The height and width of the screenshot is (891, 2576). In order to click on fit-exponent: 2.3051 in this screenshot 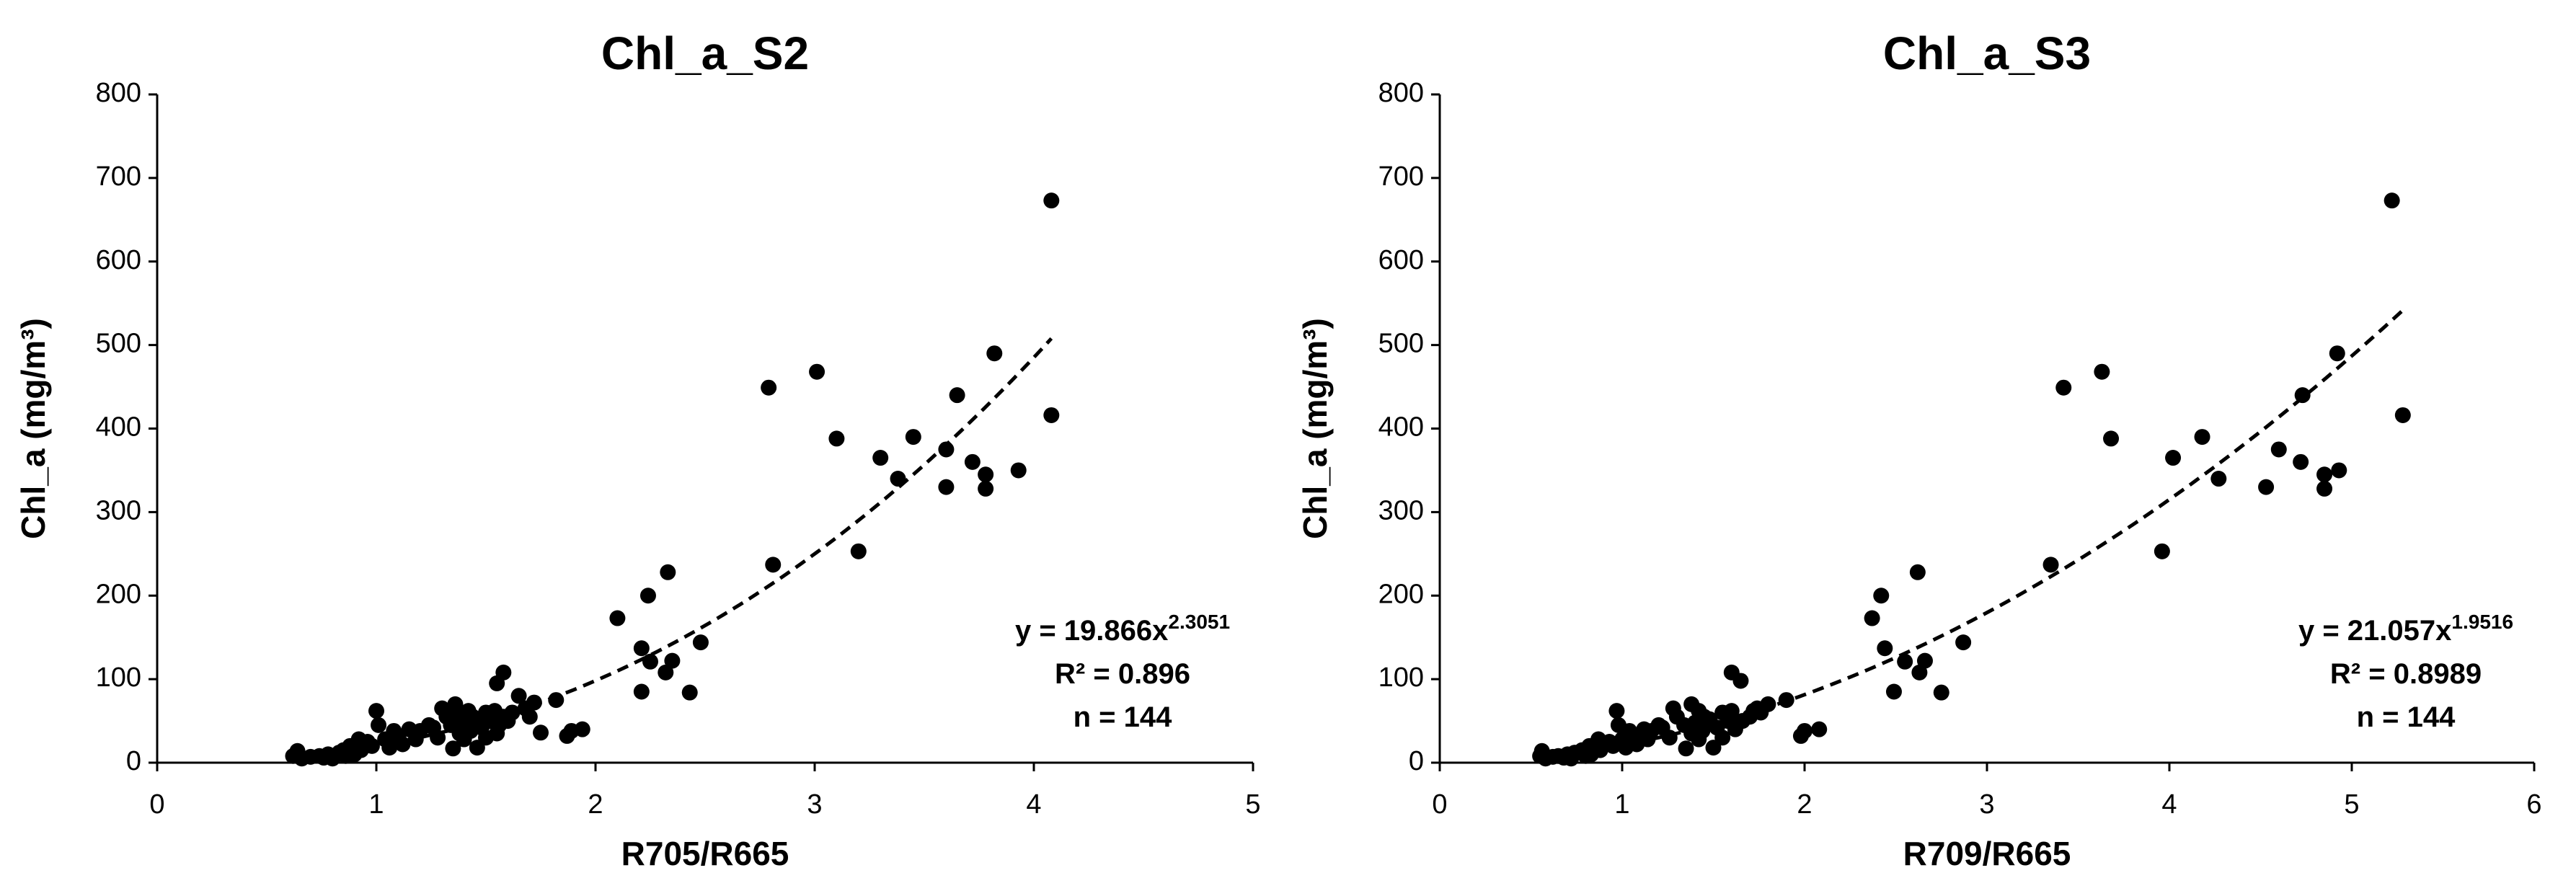, I will do `click(1199, 622)`.